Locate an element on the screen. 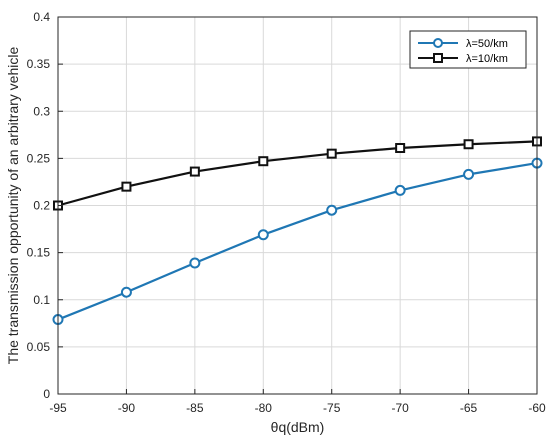  y-tick-label: 0.4 is located at coordinates (41, 17).